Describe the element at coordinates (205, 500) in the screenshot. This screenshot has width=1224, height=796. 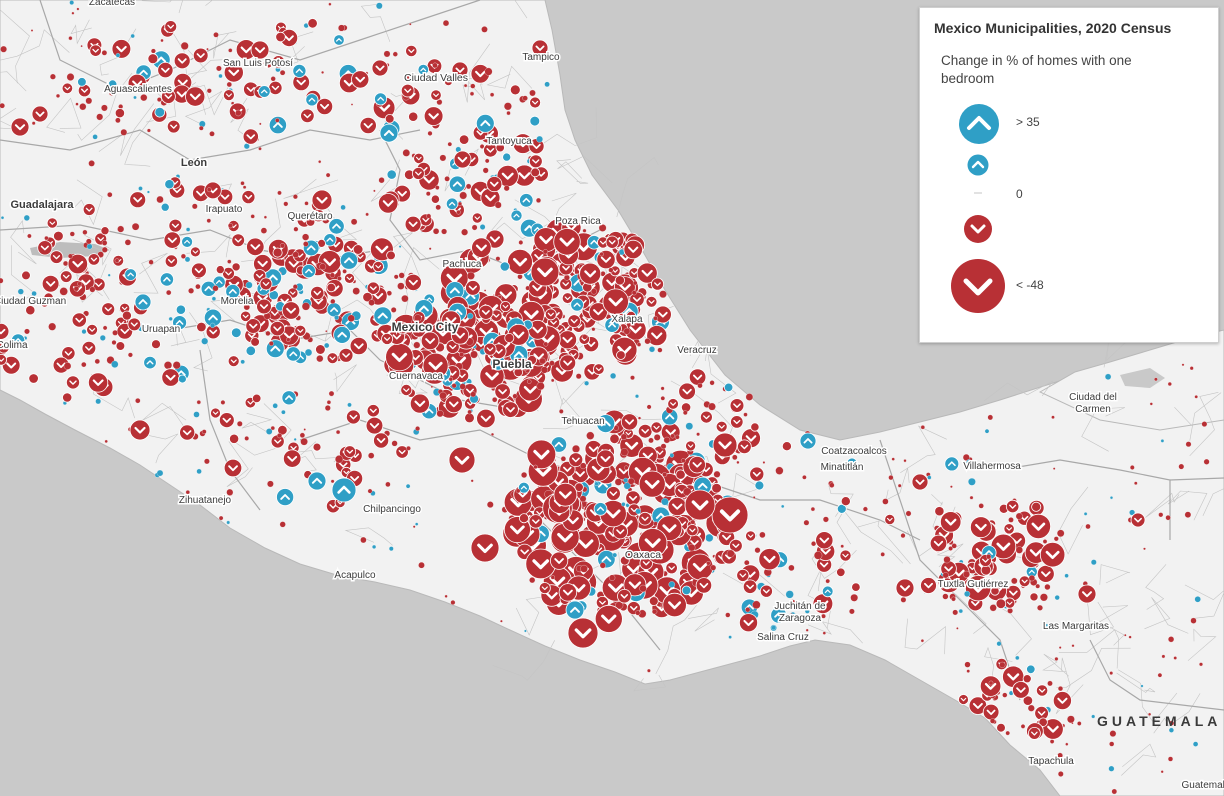
I see `city-label-zihuatanejo: Zihuatanejo` at that location.